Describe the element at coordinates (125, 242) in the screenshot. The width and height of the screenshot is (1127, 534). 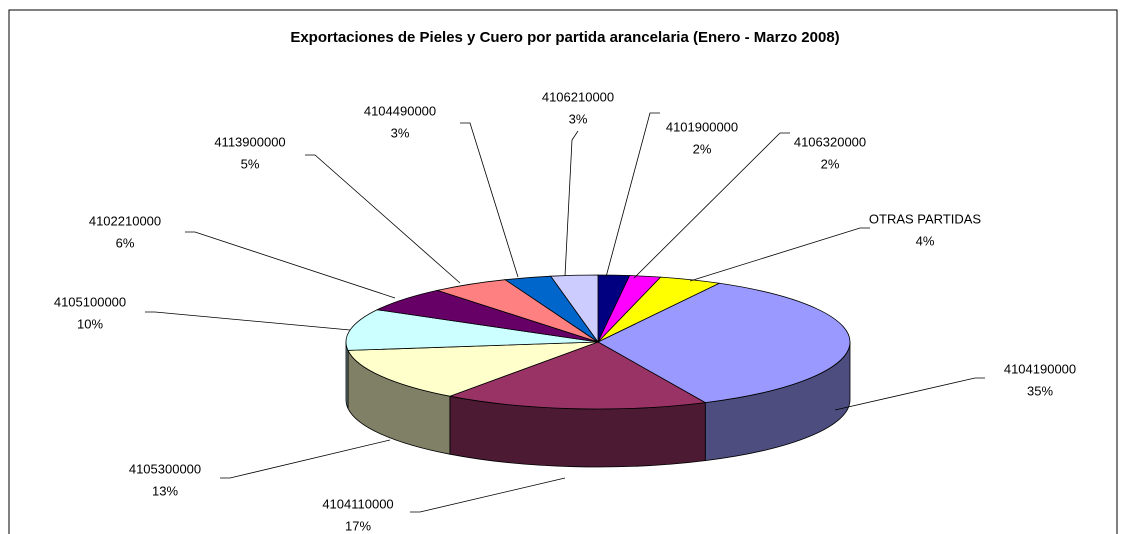
I see `value-label: 6%` at that location.